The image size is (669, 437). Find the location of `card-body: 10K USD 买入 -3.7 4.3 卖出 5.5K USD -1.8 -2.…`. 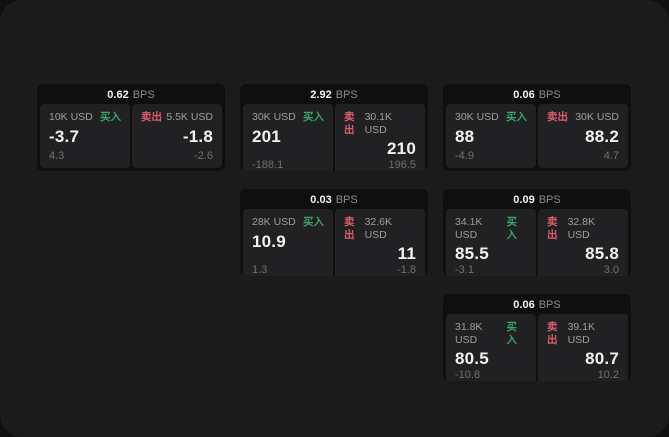

card-body: 10K USD 买入 -3.7 4.3 卖出 5.5K USD -1.8 -2.… is located at coordinates (131, 137).